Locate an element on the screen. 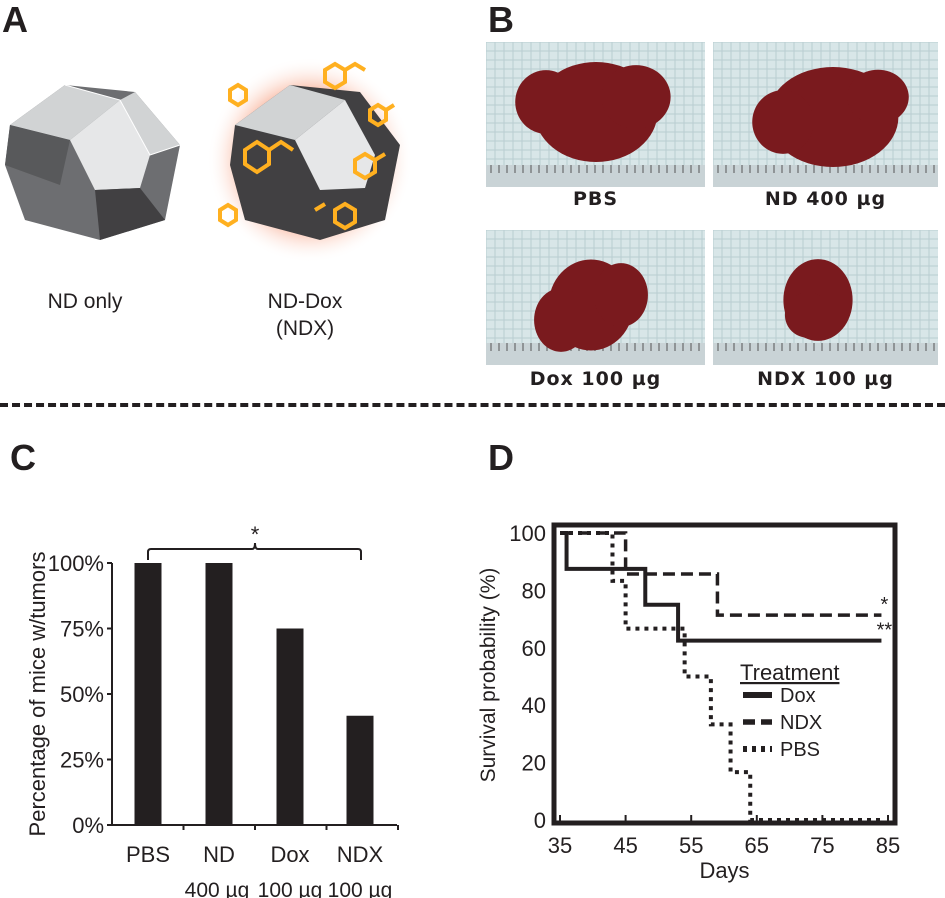 The width and height of the screenshot is (945, 898). y-tick-label: 0% is located at coordinates (88, 825).